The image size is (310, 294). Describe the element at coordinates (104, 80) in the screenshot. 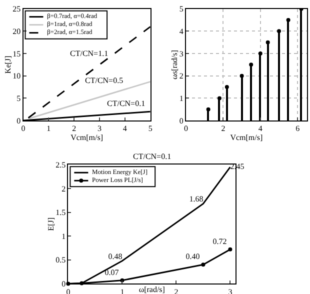

I see `annotation: CT/CN=0.5` at that location.